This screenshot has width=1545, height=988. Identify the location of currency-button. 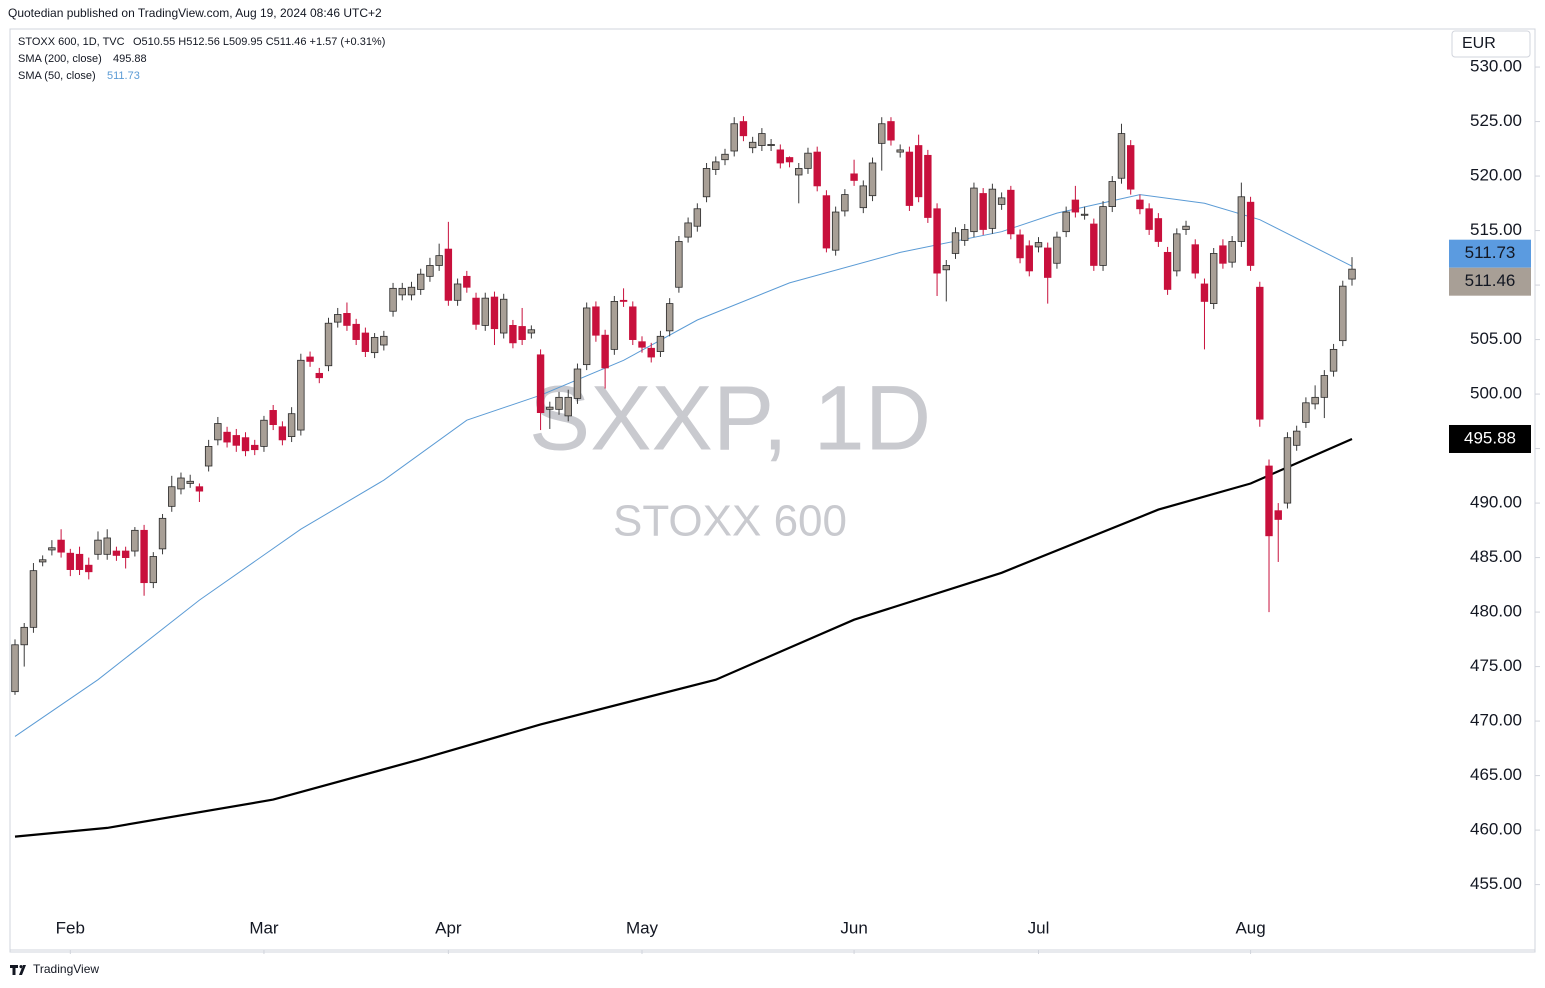
(1491, 44).